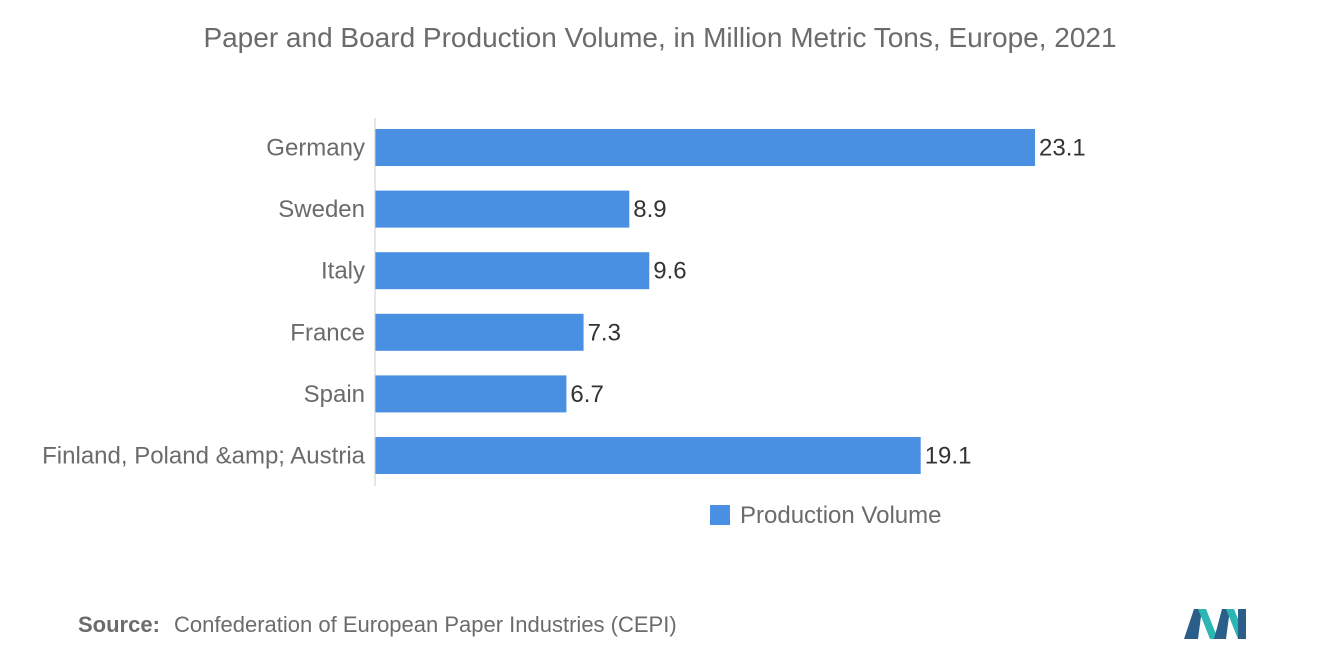 This screenshot has height=665, width=1320. I want to click on category-label-2: Italy, so click(343, 271).